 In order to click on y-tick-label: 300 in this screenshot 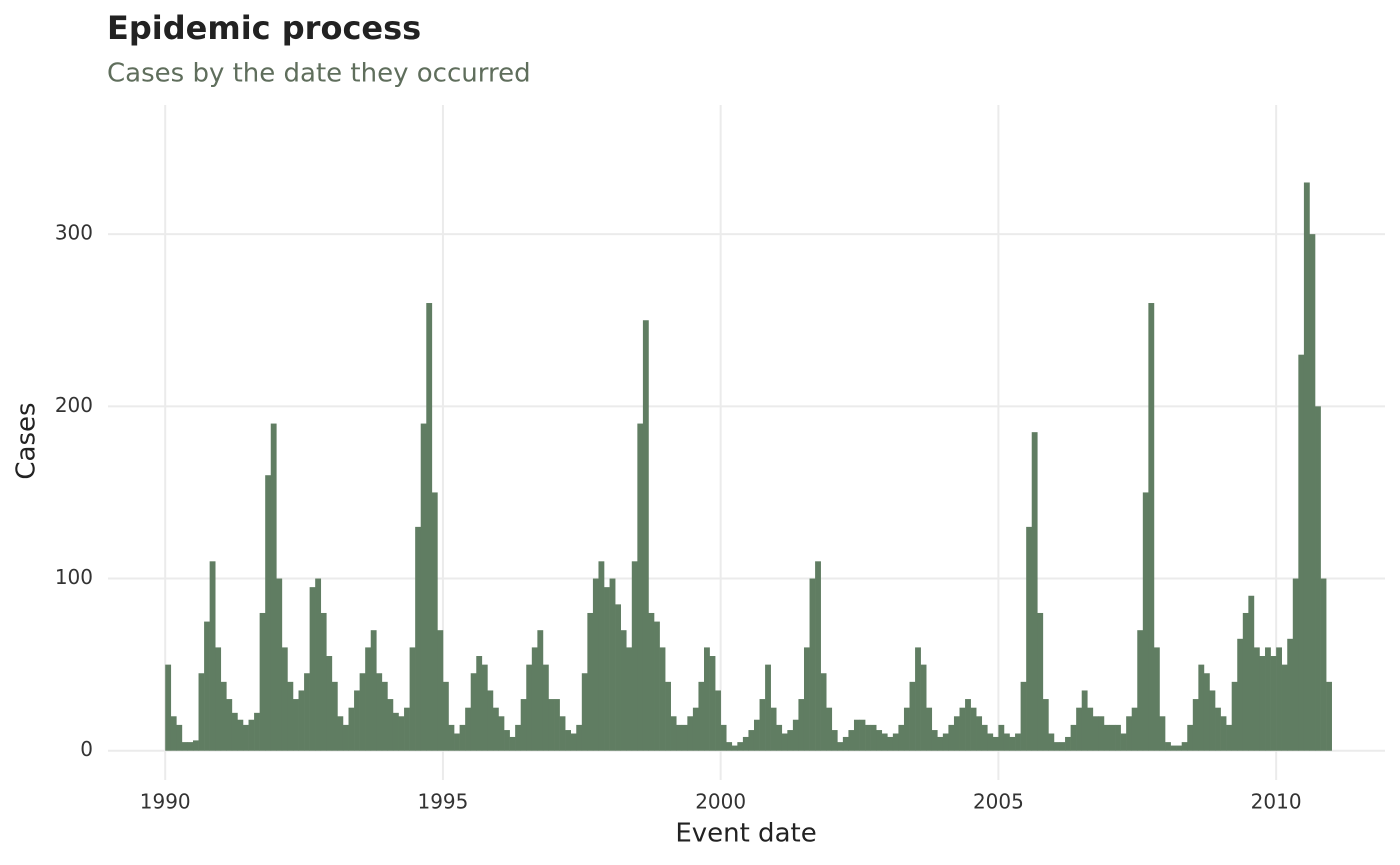, I will do `click(74, 233)`.